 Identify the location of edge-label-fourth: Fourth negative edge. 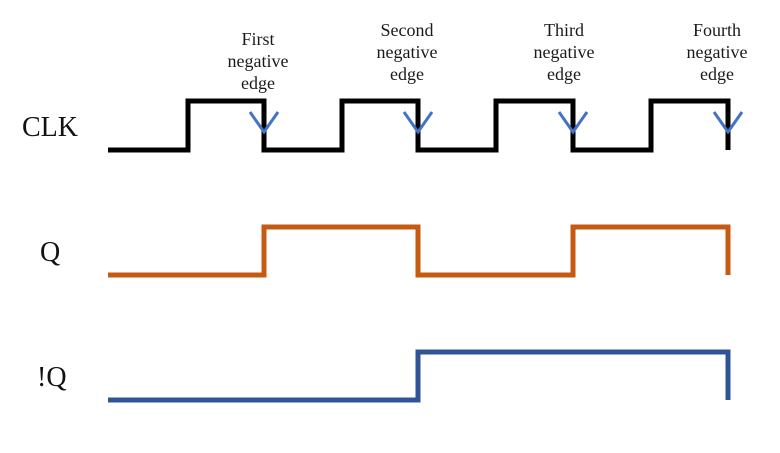
(717, 52).